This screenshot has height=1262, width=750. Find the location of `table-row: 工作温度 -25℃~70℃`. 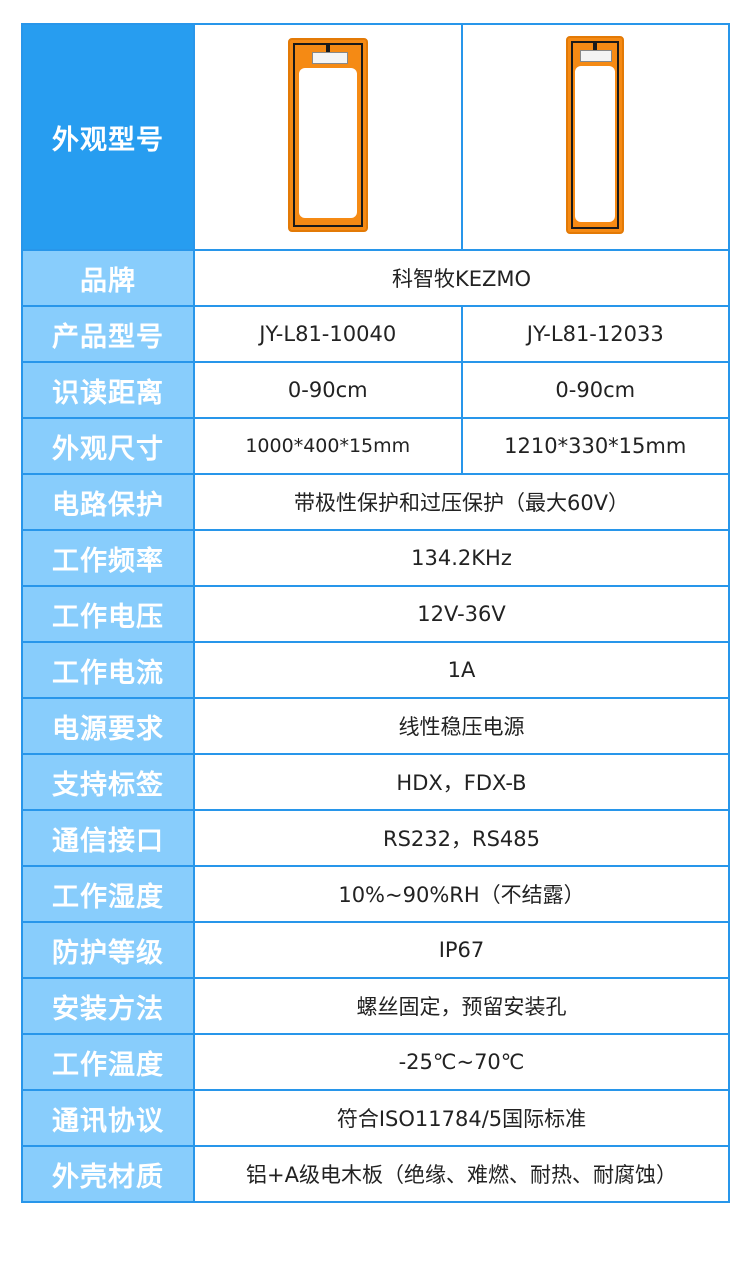

table-row: 工作温度 -25℃~70℃ is located at coordinates (375, 1062).